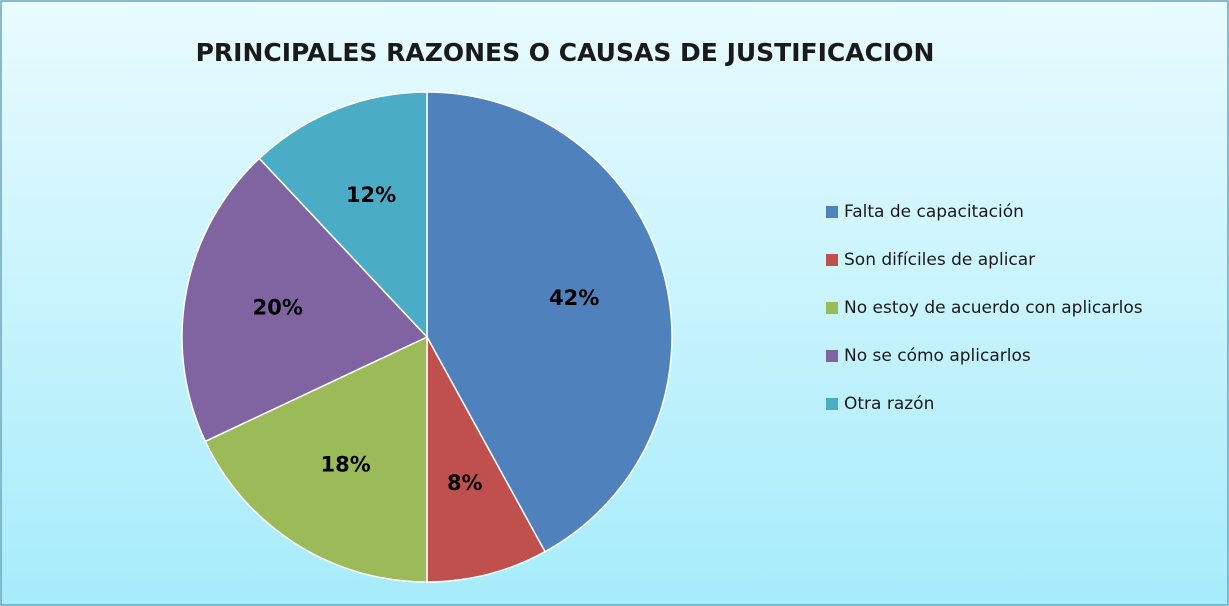  I want to click on data-label: 42%, so click(574, 298).